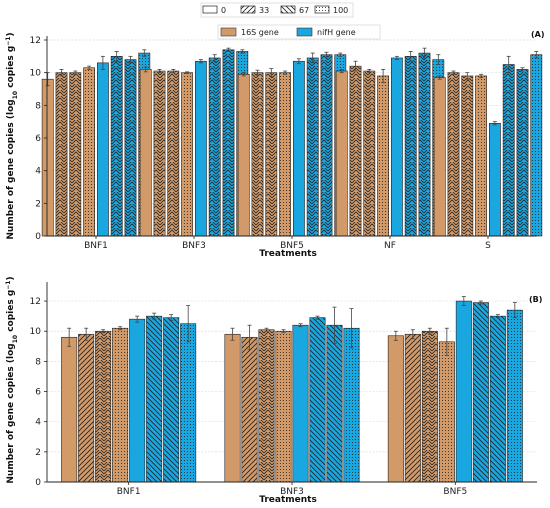 The width and height of the screenshot is (550, 508). I want to click on pb-ytick-label-12: 12, so click(35, 302).